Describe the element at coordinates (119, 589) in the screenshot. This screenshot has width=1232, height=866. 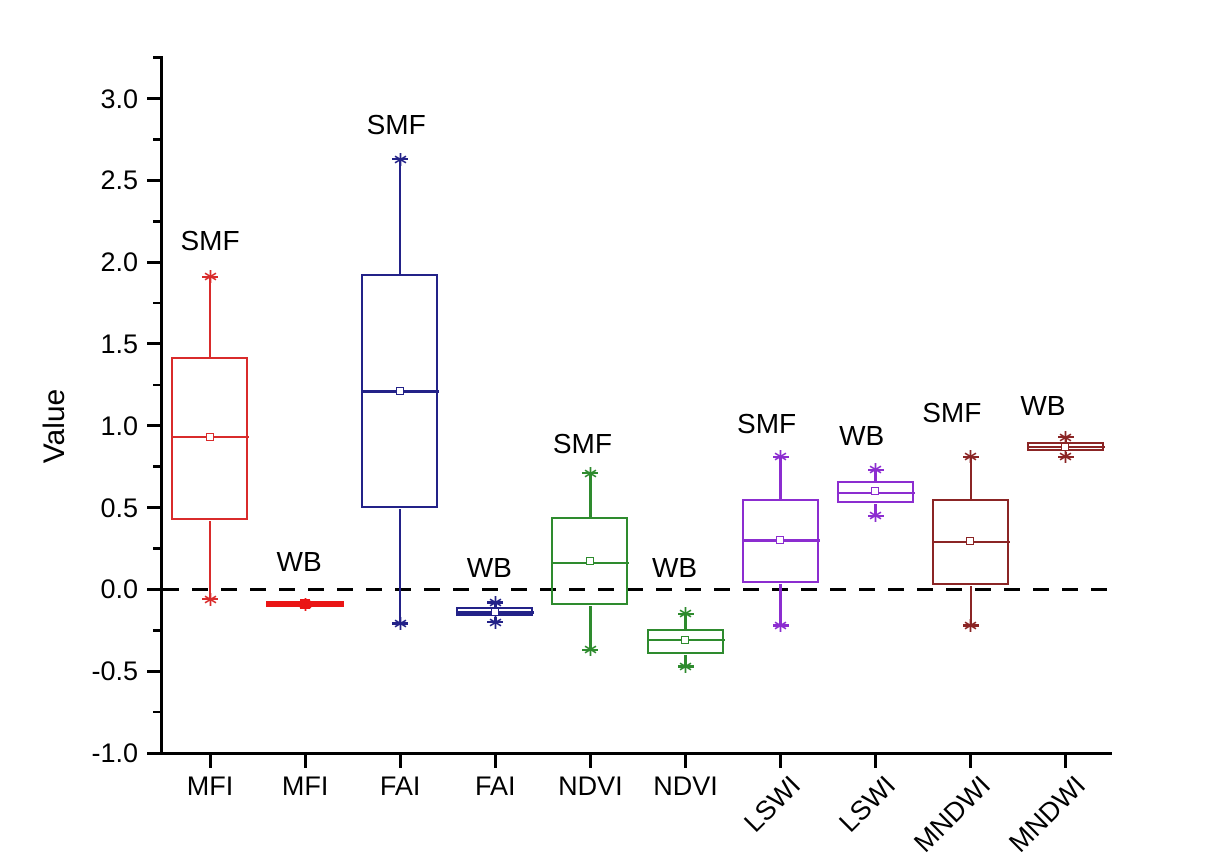
I see `y-tick-label: 0.0` at that location.